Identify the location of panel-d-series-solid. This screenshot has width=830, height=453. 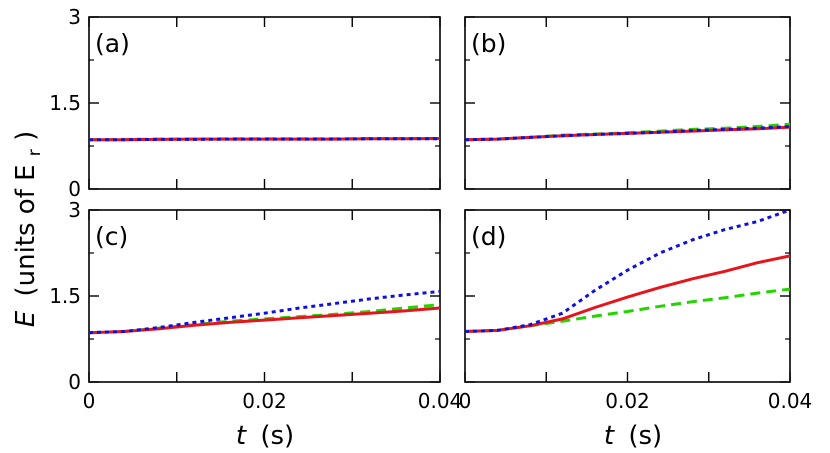
(627, 293).